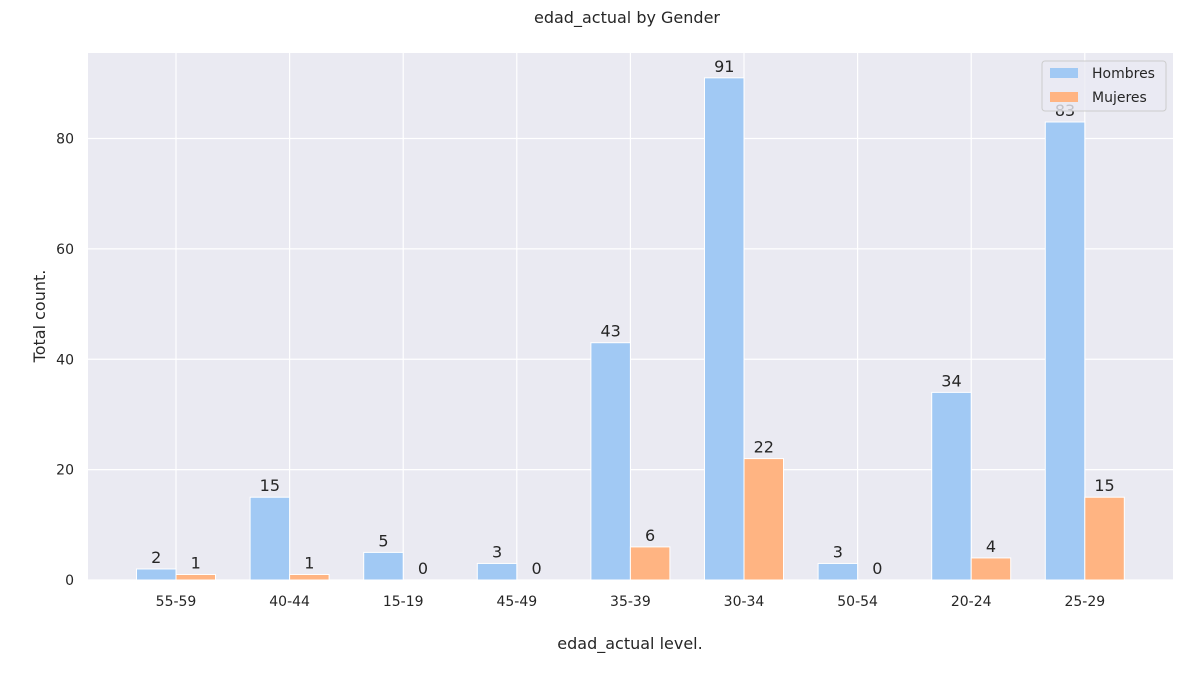  Describe the element at coordinates (764, 447) in the screenshot. I see `data-label: 22` at that location.